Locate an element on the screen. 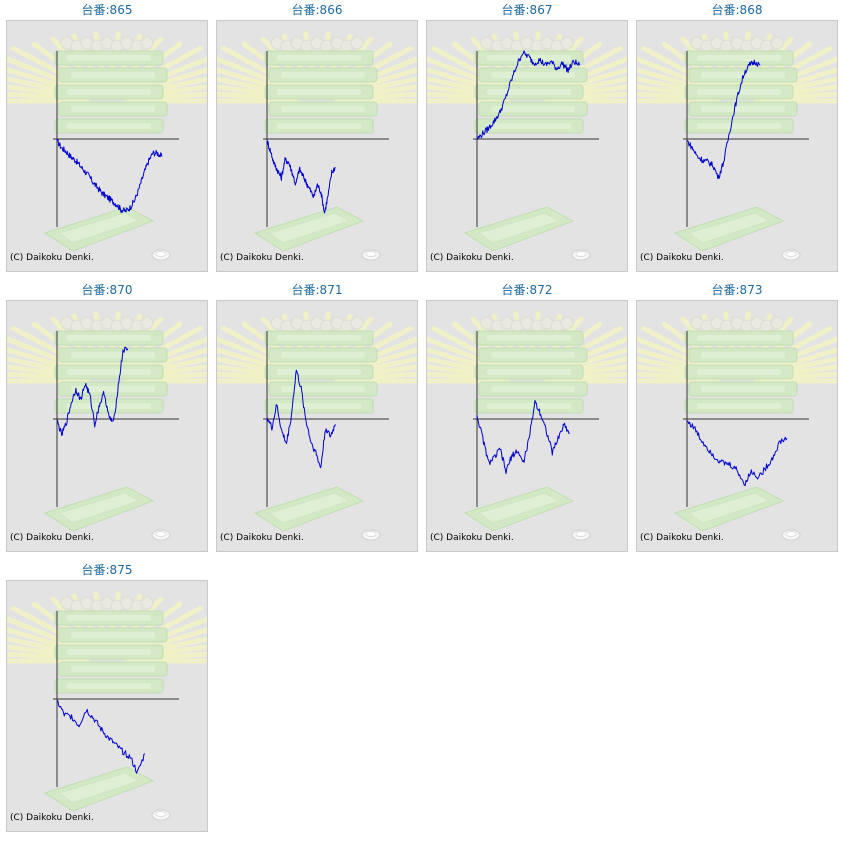 This screenshot has height=843, width=845. machine-chart-card: 台番:867 (C) Daikoku Denki. is located at coordinates (527, 137).